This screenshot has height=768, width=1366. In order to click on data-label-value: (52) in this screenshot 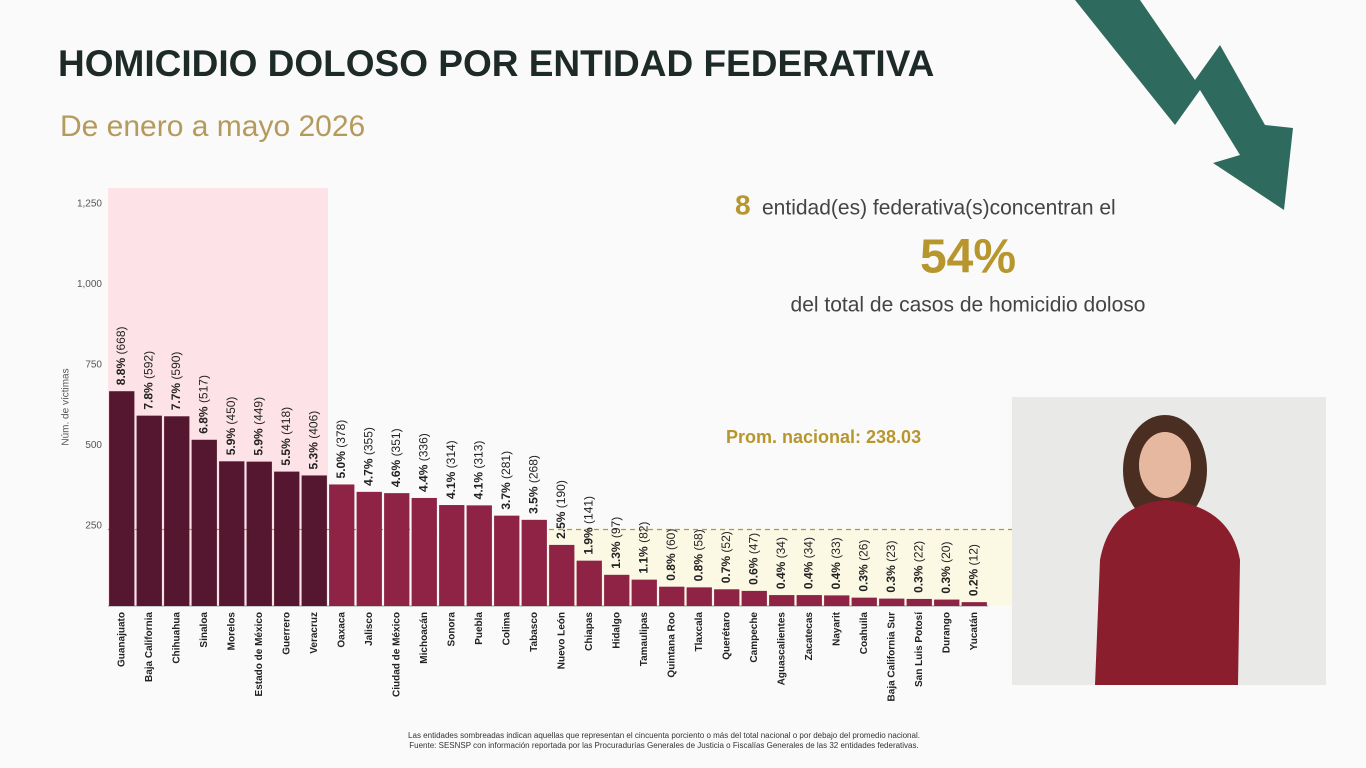, I will do `click(726, 541)`.